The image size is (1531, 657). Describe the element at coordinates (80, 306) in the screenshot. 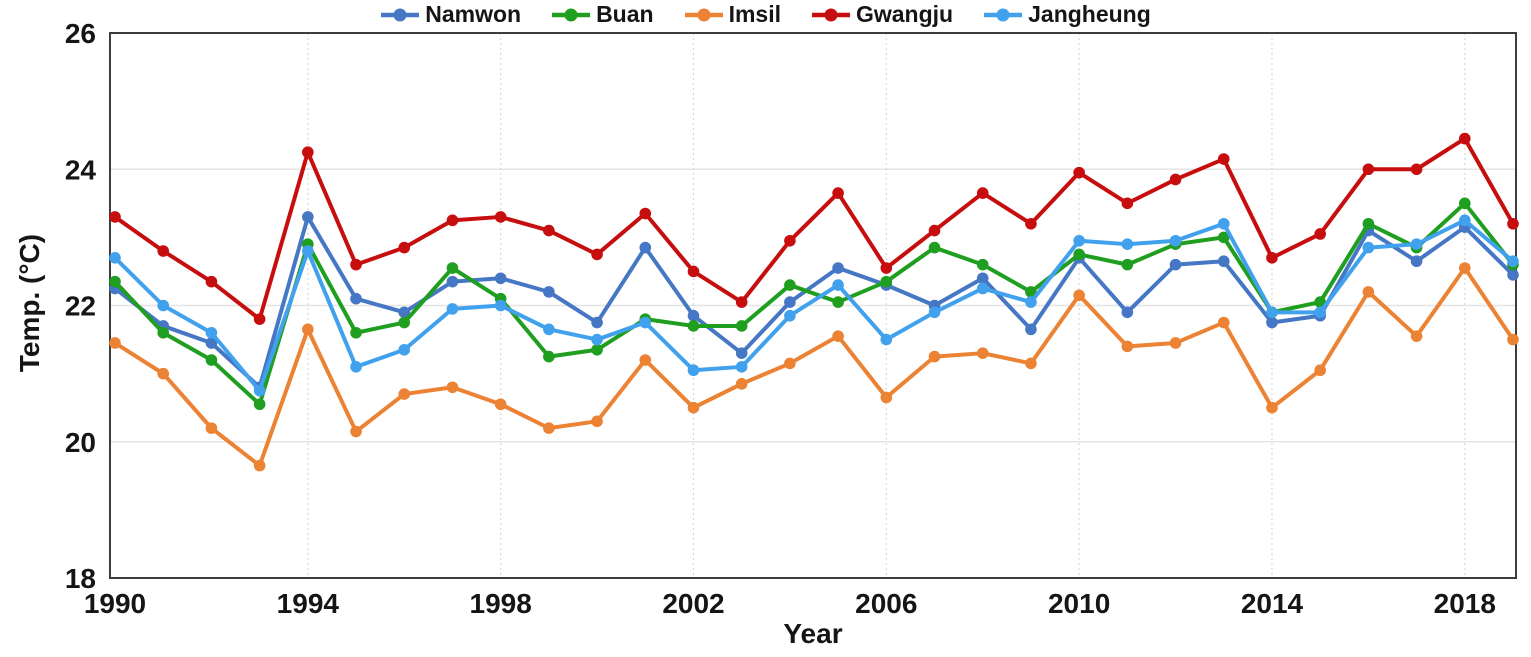

I see `y-tick-label: 22` at that location.